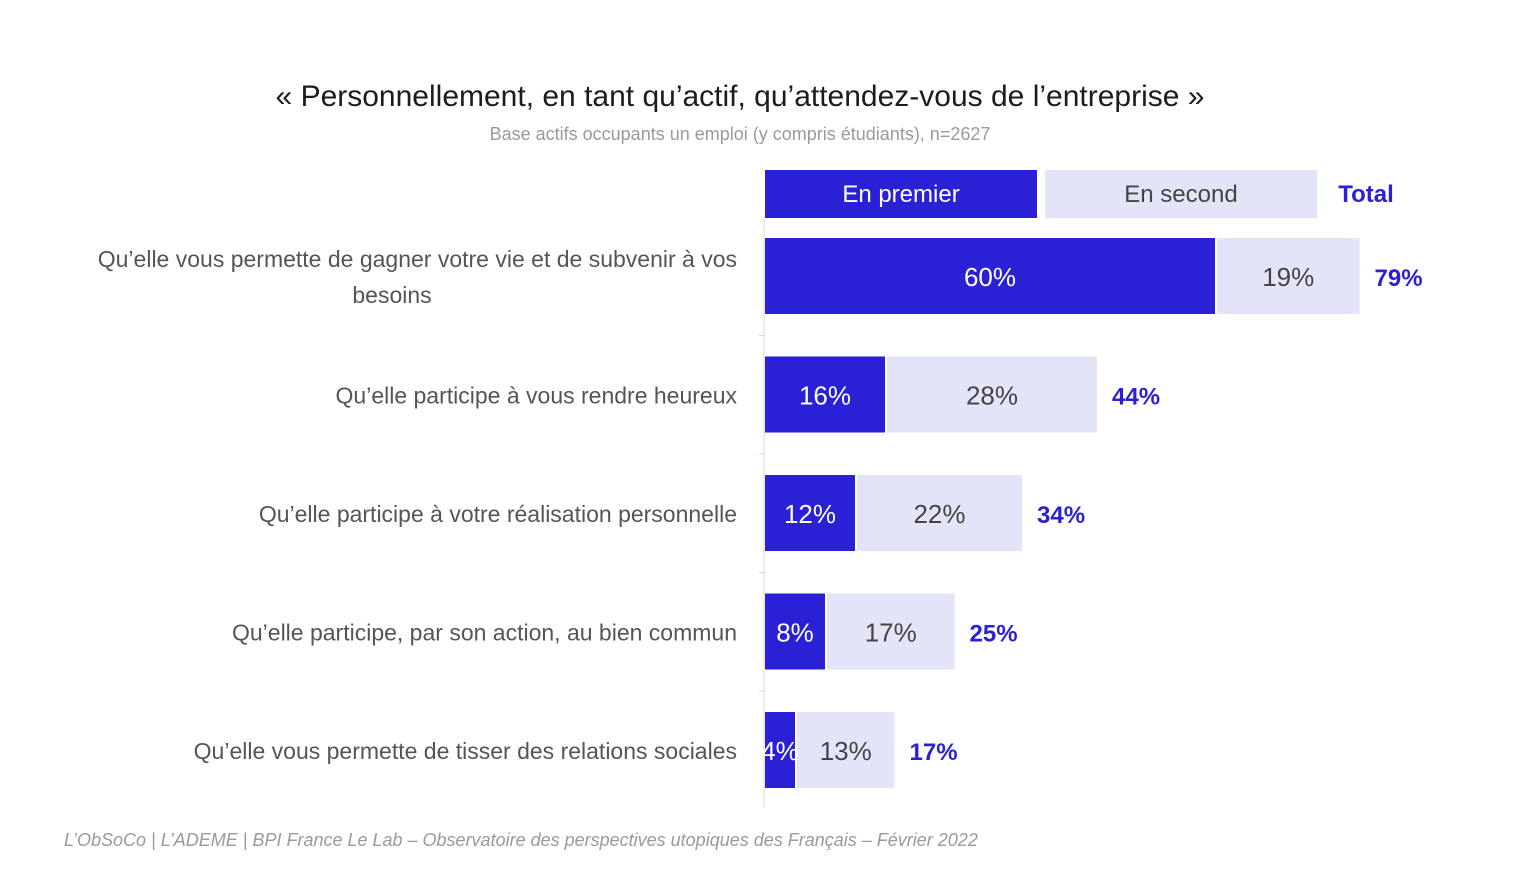 The image size is (1536, 888). I want to click on legend-label-second: En second, so click(1180, 194).